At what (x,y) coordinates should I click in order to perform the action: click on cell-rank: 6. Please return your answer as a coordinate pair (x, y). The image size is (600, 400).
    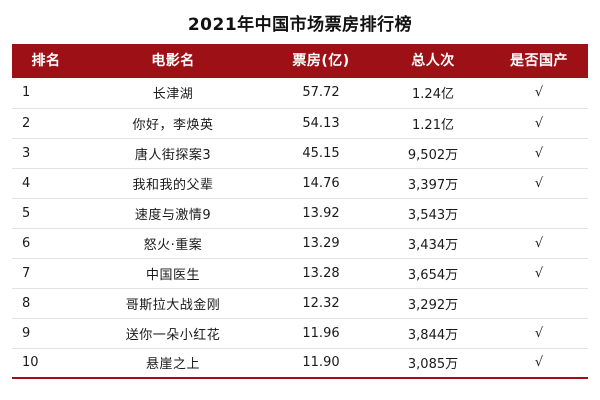
    Looking at the image, I should click on (46, 243).